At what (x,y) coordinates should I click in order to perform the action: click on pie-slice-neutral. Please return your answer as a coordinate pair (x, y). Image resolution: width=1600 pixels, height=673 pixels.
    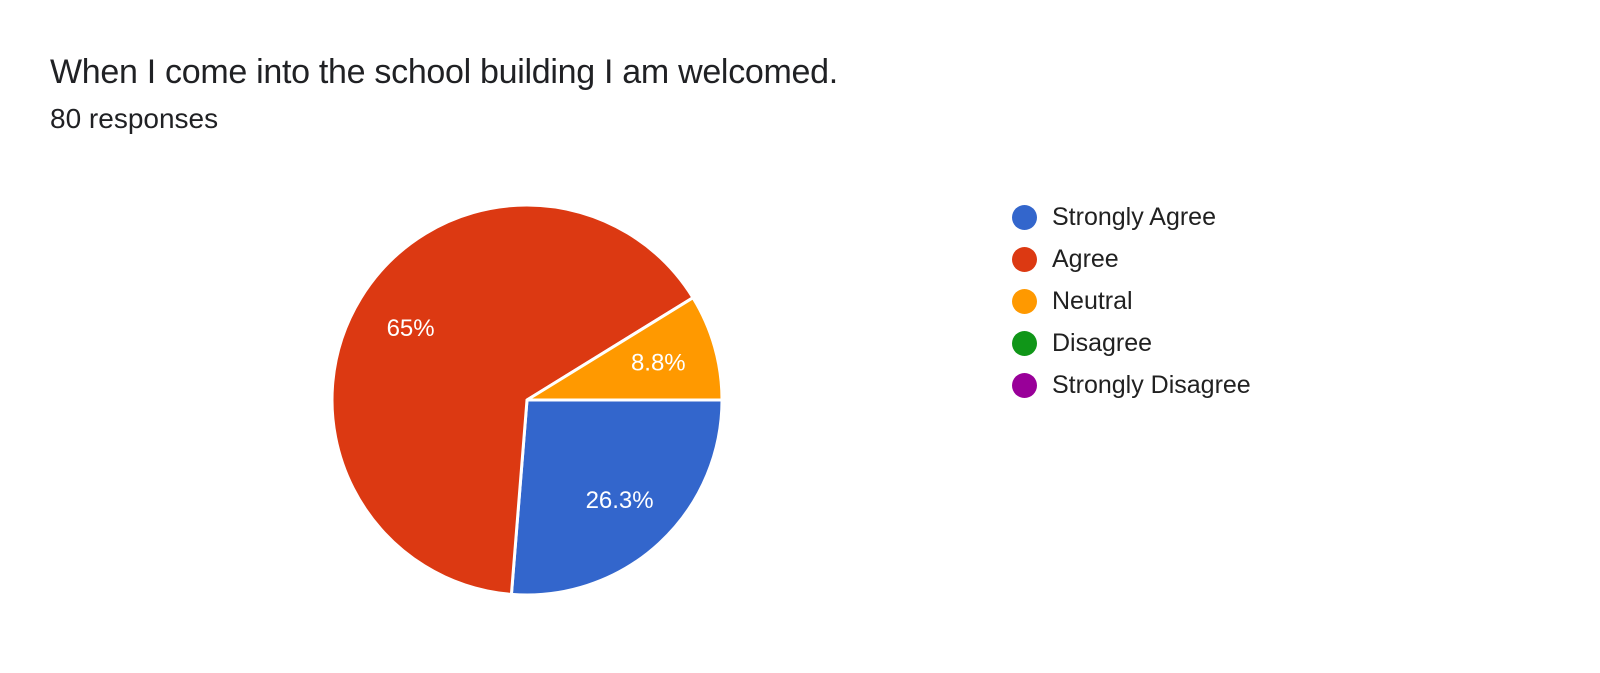
    Looking at the image, I should click on (624, 349).